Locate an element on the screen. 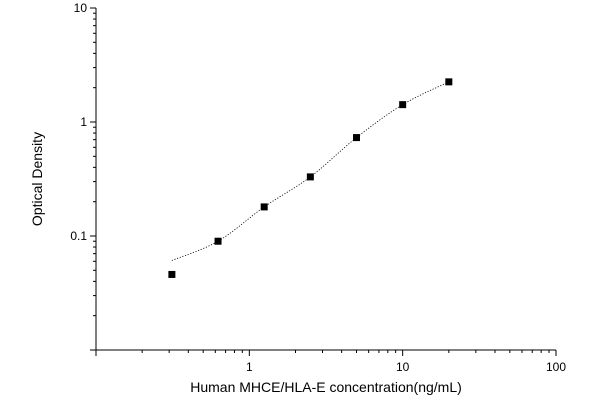 This screenshot has width=600, height=400. x-tick-label: 10 is located at coordinates (403, 367).